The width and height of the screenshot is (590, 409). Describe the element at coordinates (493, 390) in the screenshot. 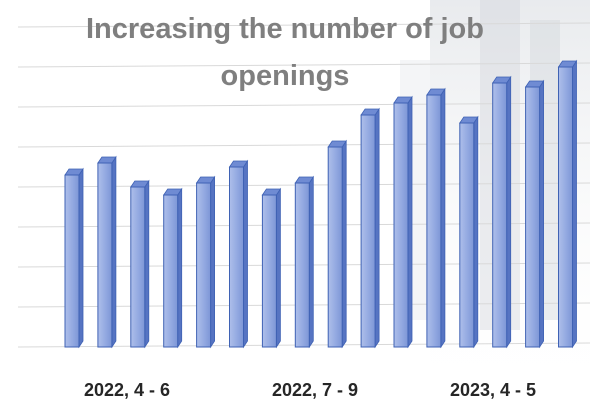

I see `x-axis-label-3: 2023, 4 - 5` at that location.